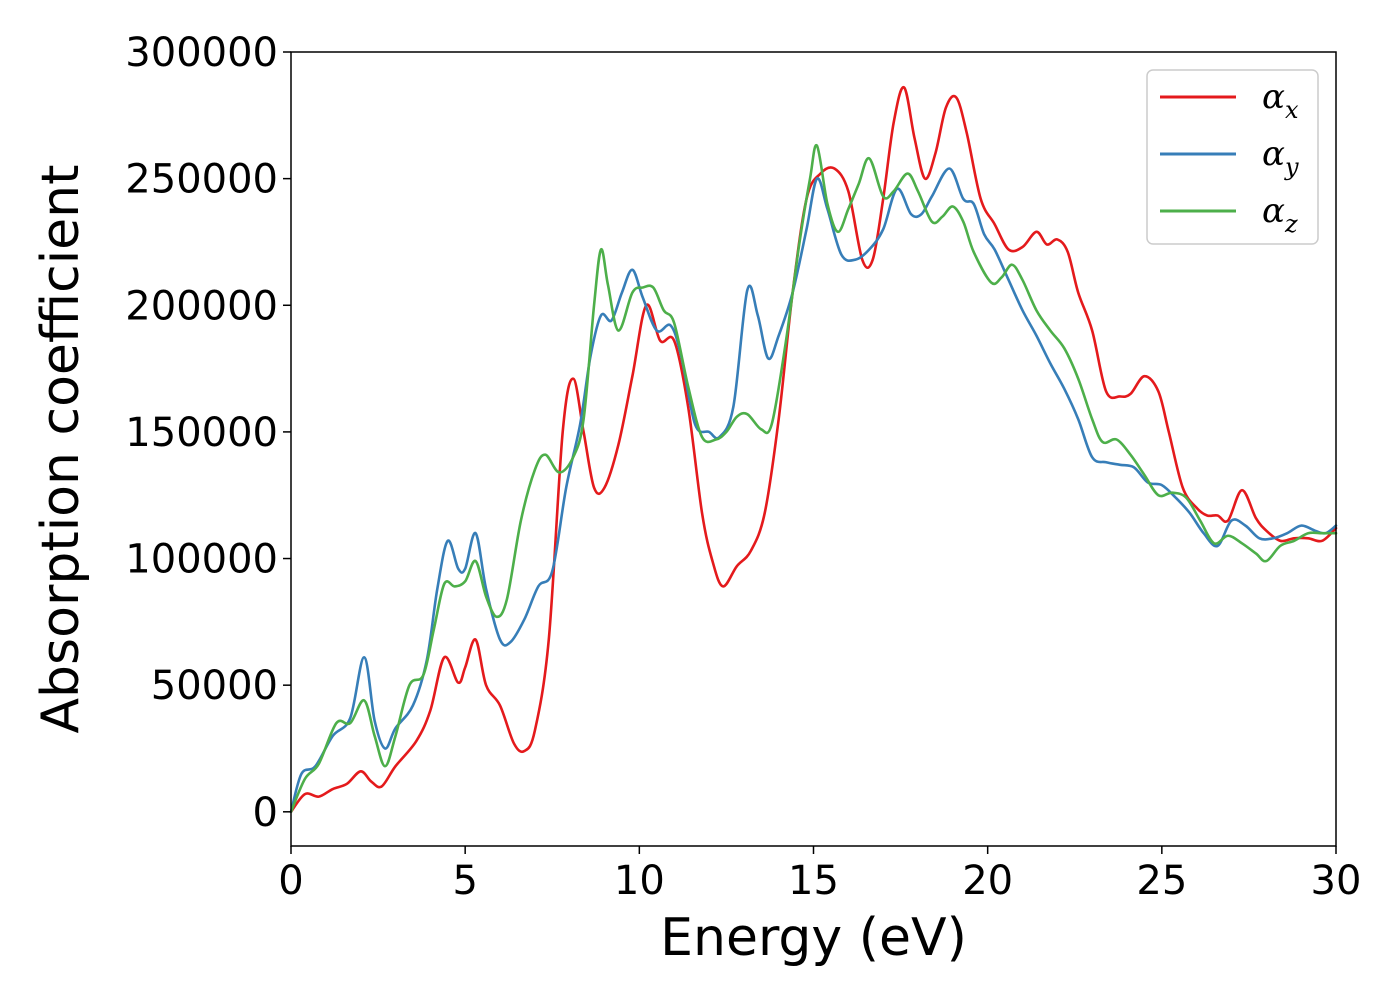 The width and height of the screenshot is (1400, 1000). I want to click on legend-label-y: αy, so click(1280, 157).